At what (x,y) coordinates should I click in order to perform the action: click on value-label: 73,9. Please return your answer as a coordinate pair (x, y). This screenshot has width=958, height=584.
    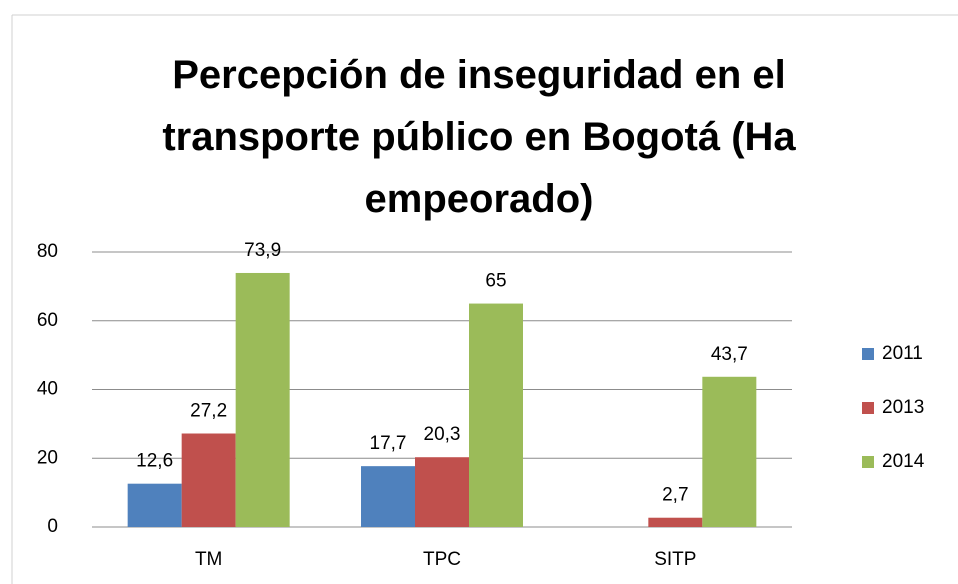
    Looking at the image, I should click on (262, 250).